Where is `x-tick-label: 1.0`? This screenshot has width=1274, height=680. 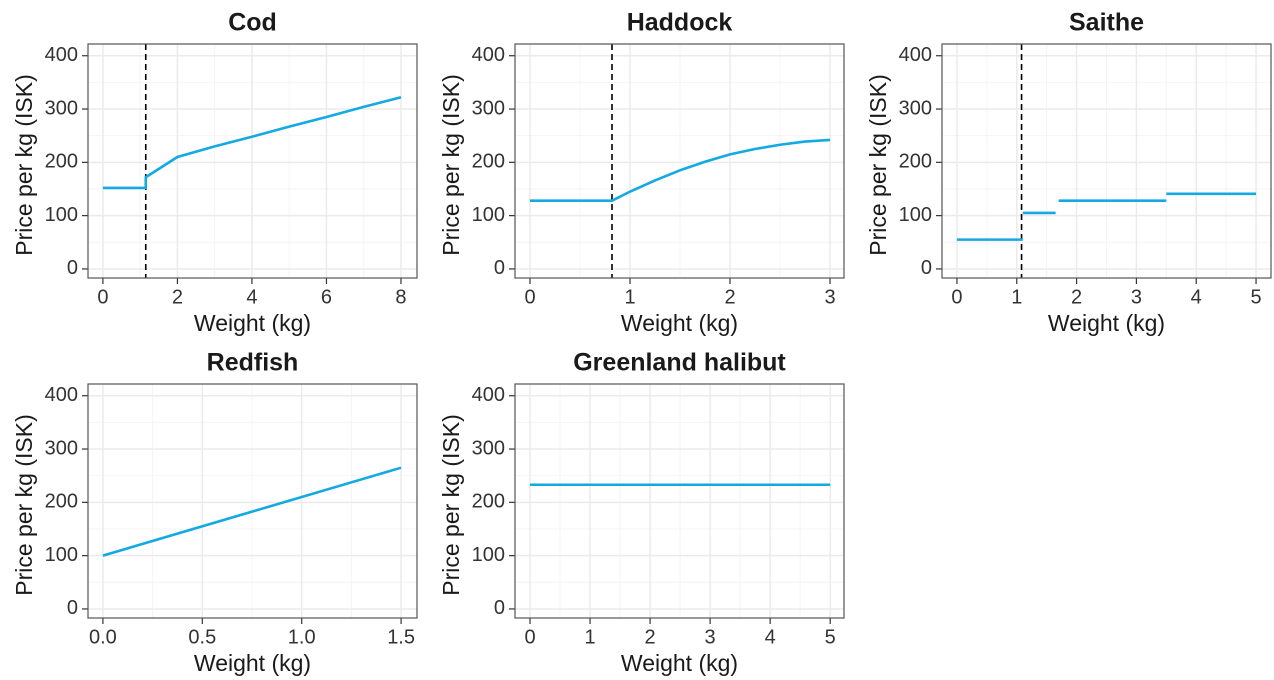
x-tick-label: 1.0 is located at coordinates (302, 637).